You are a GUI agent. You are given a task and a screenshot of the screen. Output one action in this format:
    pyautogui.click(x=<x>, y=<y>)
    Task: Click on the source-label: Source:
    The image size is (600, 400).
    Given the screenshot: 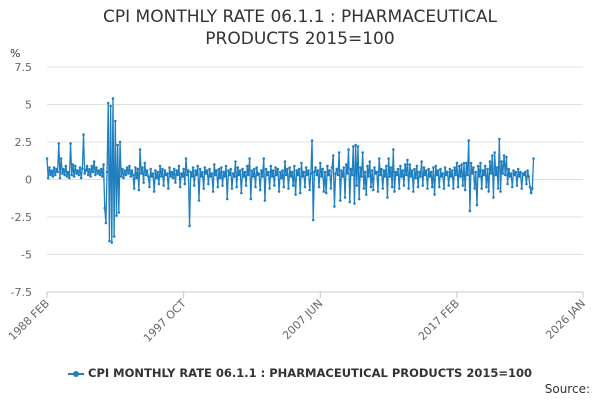 What is the action you would take?
    pyautogui.click(x=567, y=389)
    